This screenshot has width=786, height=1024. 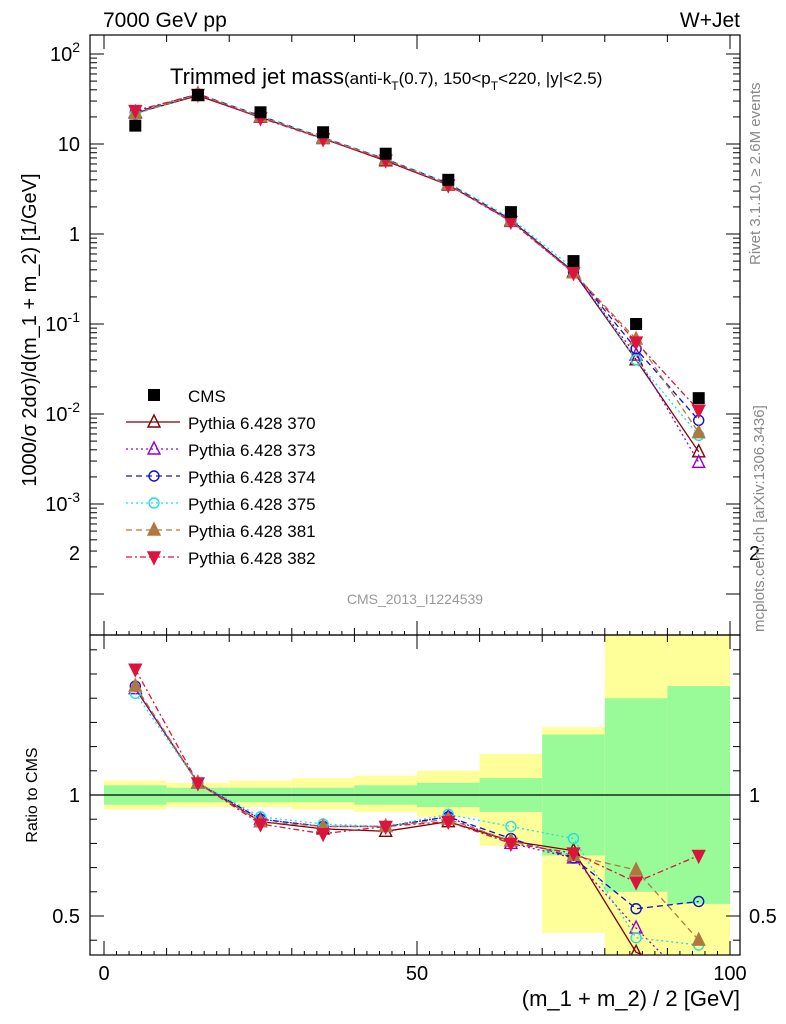 I want to click on triangle-up-filled-point, so click(x=698, y=431).